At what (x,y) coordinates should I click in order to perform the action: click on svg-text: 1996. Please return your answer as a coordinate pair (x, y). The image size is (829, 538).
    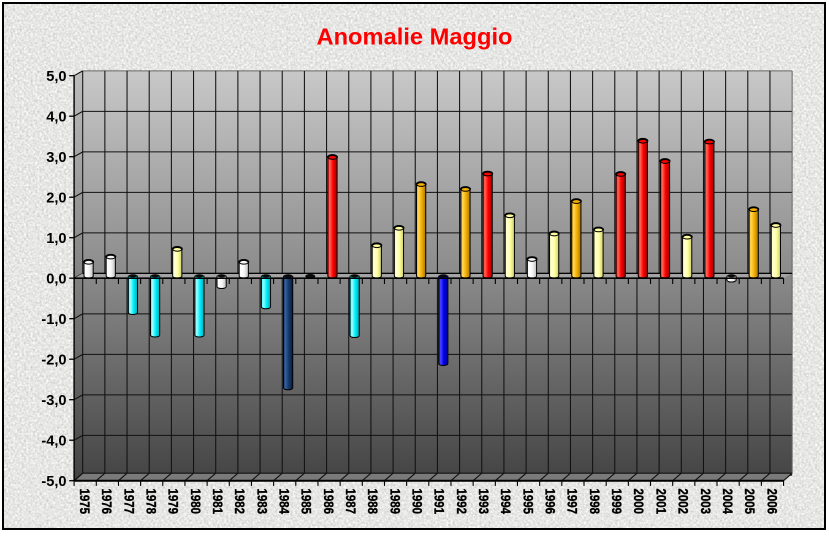
    Looking at the image, I should click on (551, 502).